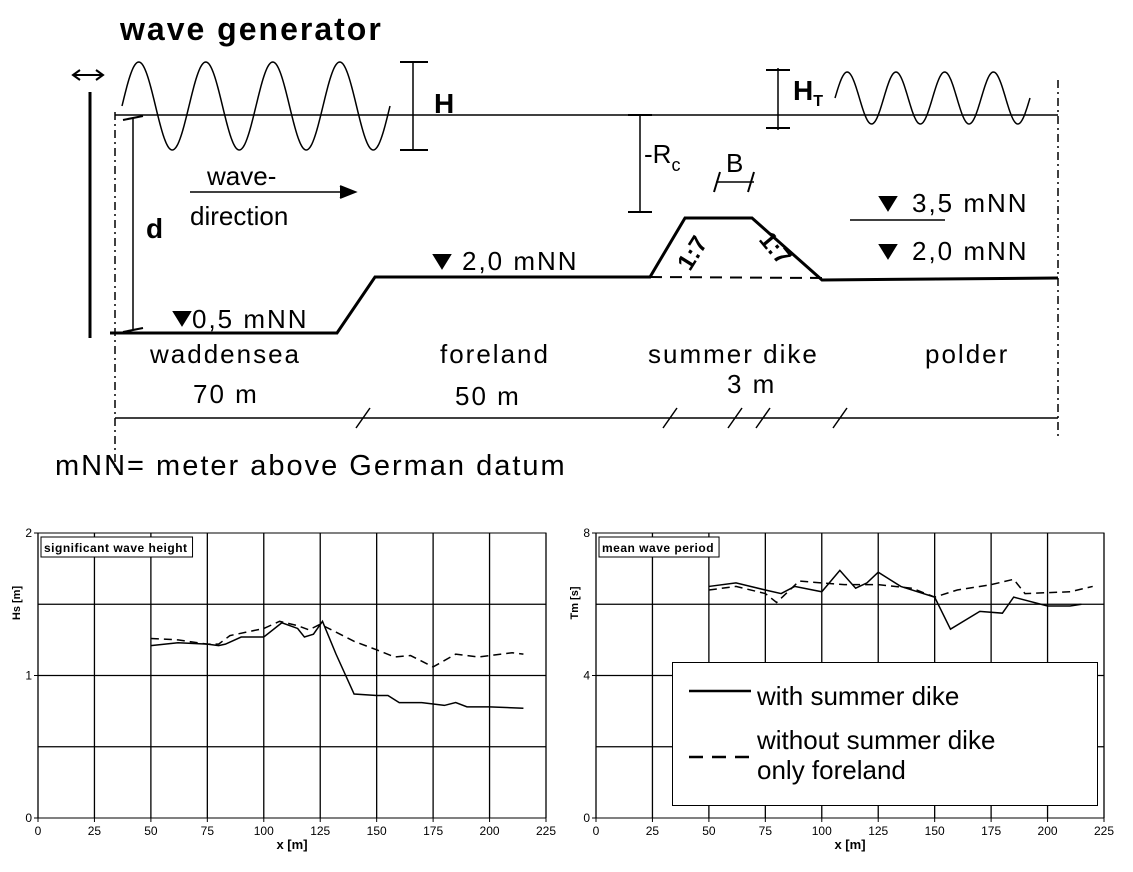  What do you see at coordinates (818, 101) in the screenshot?
I see `ht-sub: T` at bounding box center [818, 101].